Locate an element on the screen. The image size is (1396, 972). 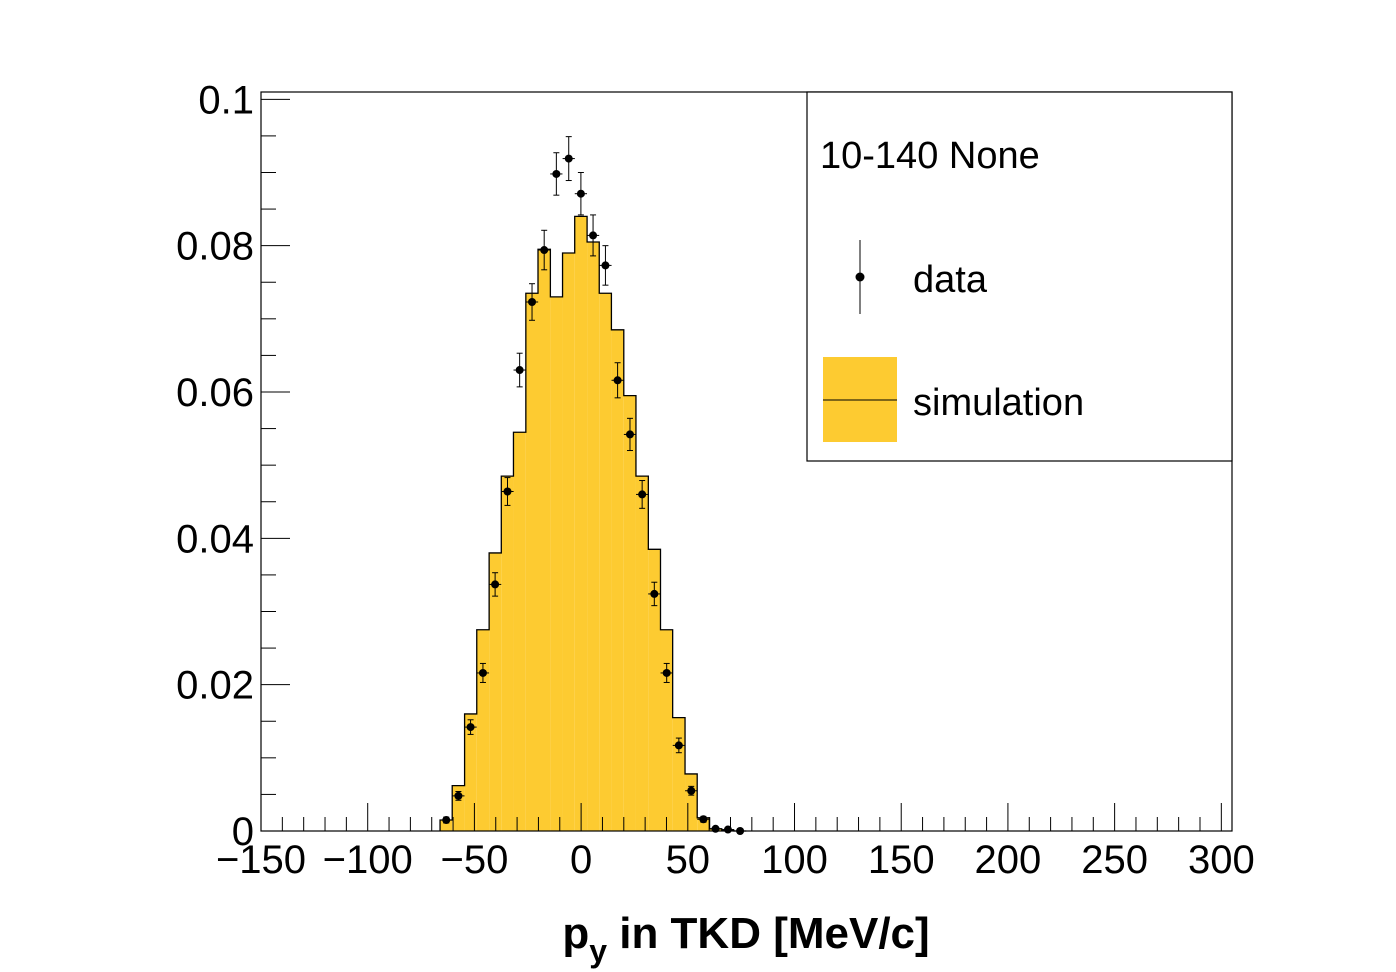
y-tick-label: 0.1 is located at coordinates (226, 100).